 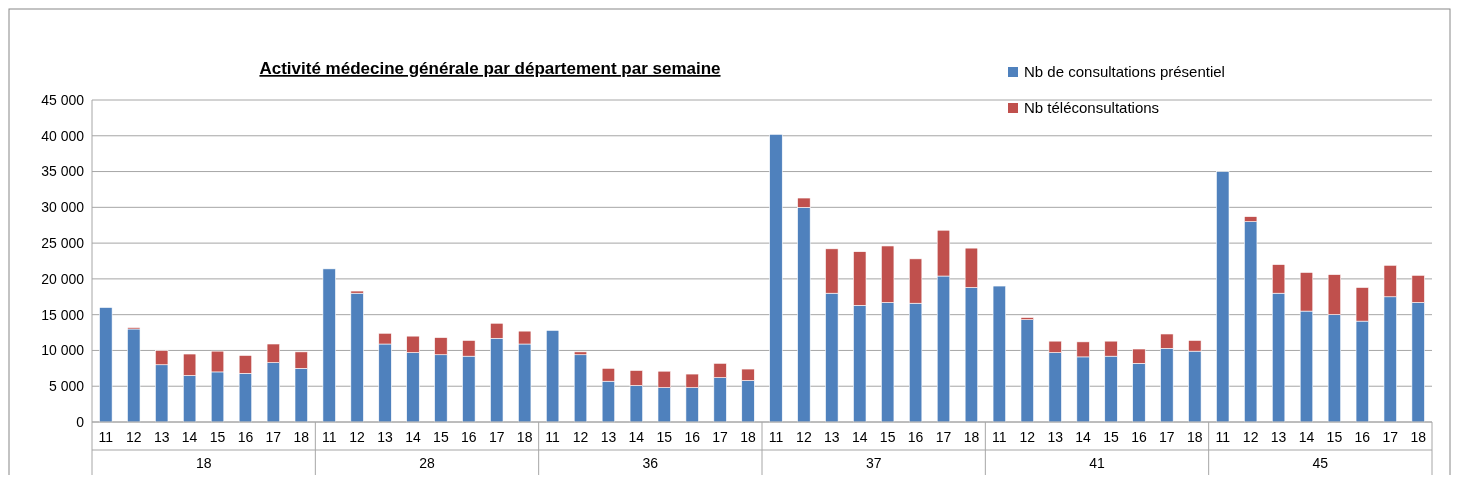 What do you see at coordinates (66, 386) in the screenshot?
I see `y-tick-label: 5 000` at bounding box center [66, 386].